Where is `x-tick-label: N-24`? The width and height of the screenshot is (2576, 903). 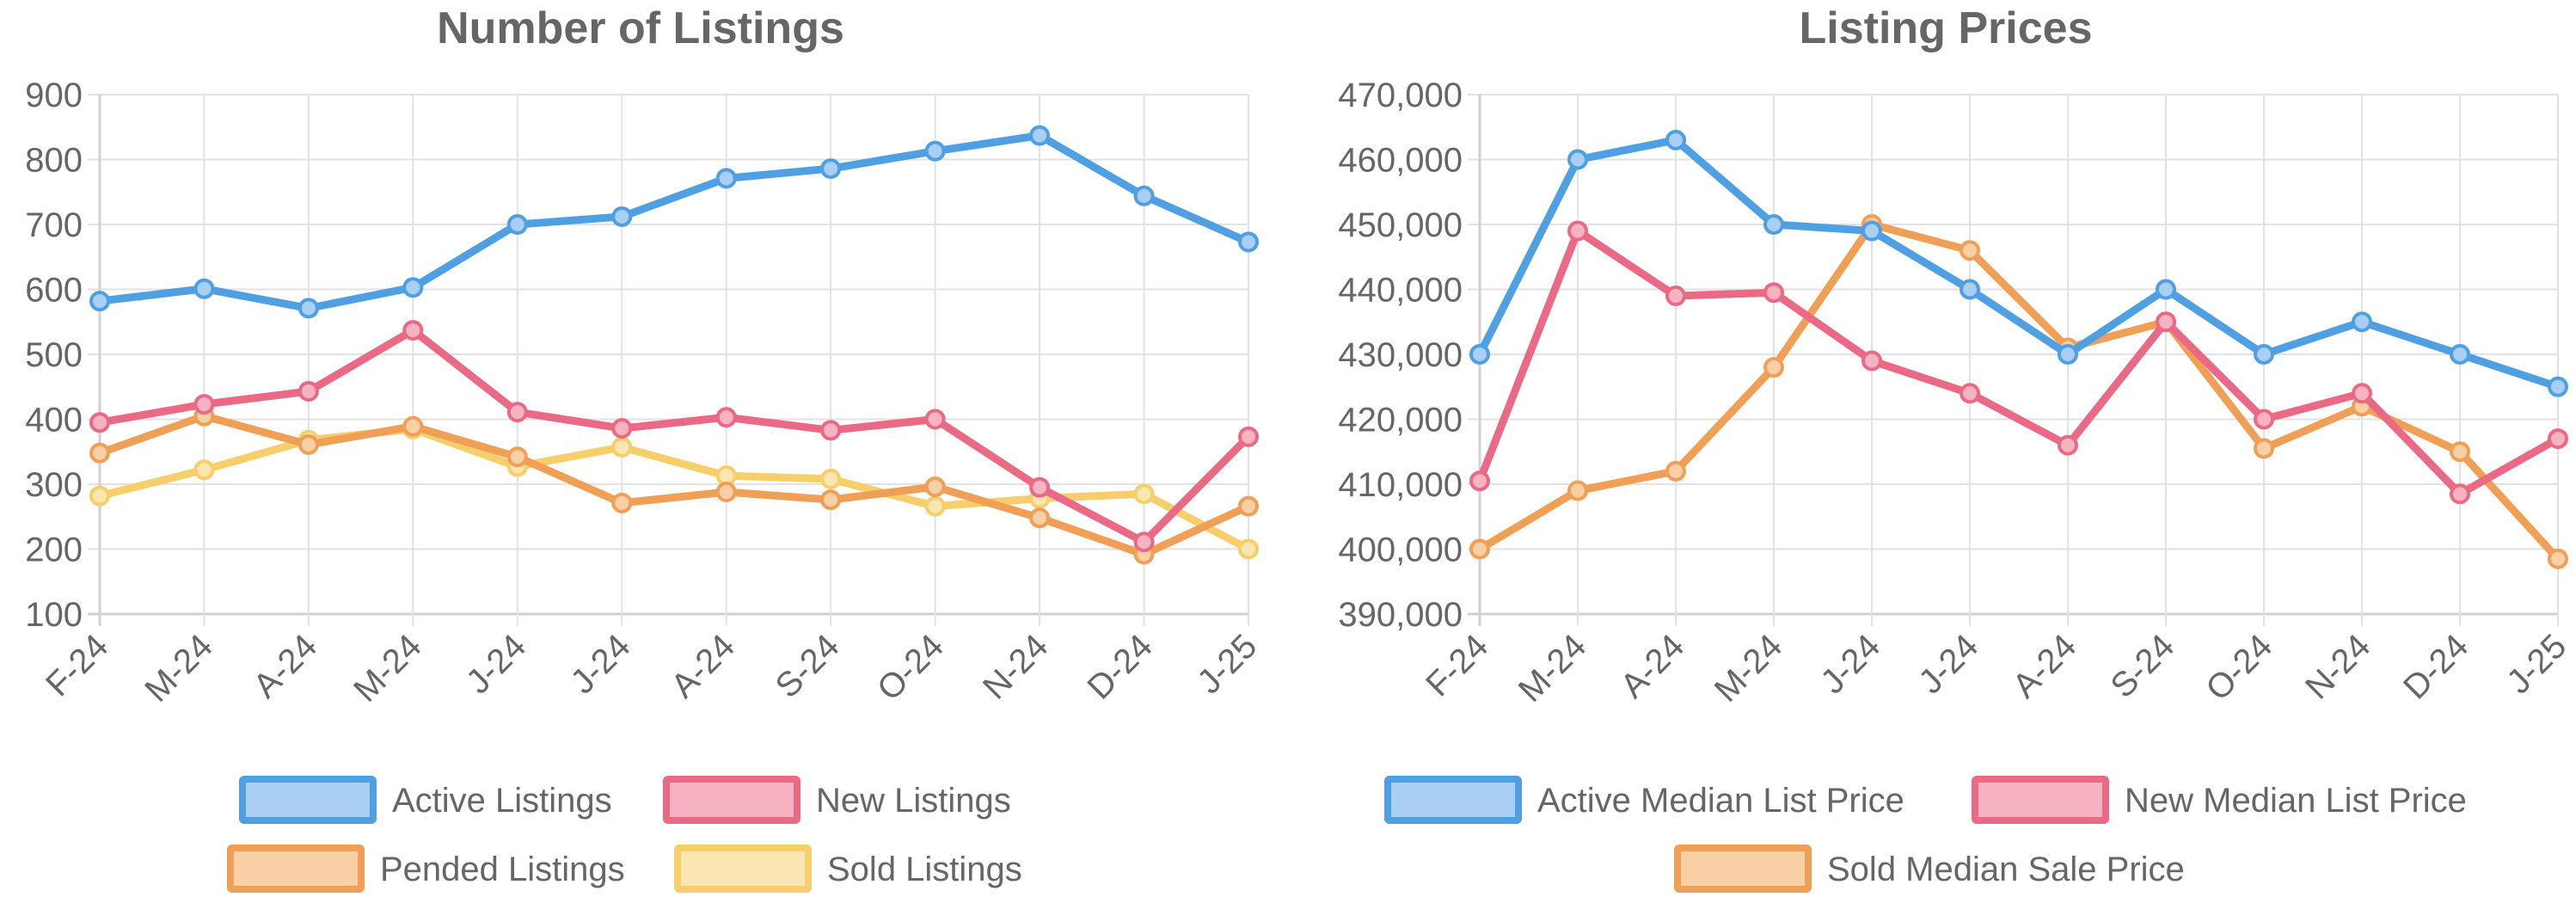
x-tick-label: N-24 is located at coordinates (1015, 666).